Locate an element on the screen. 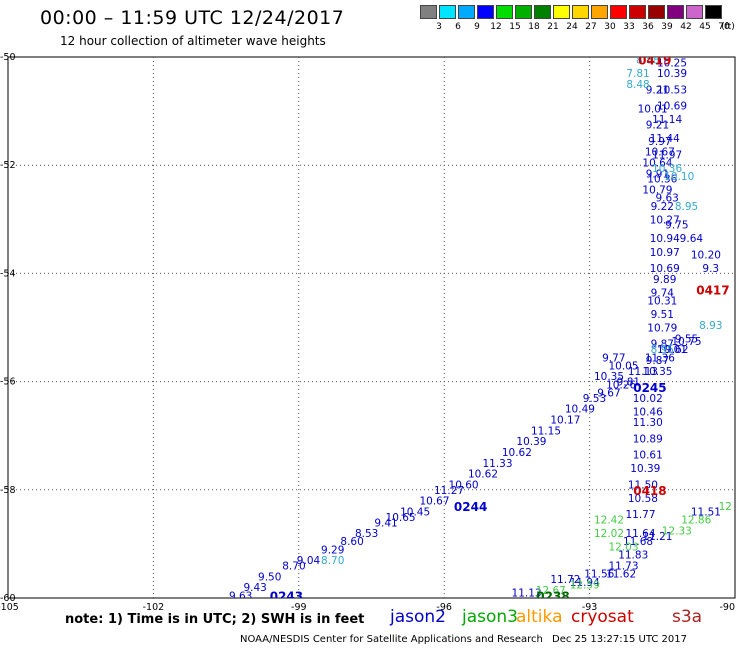  longitude-label: -96 is located at coordinates (444, 607).